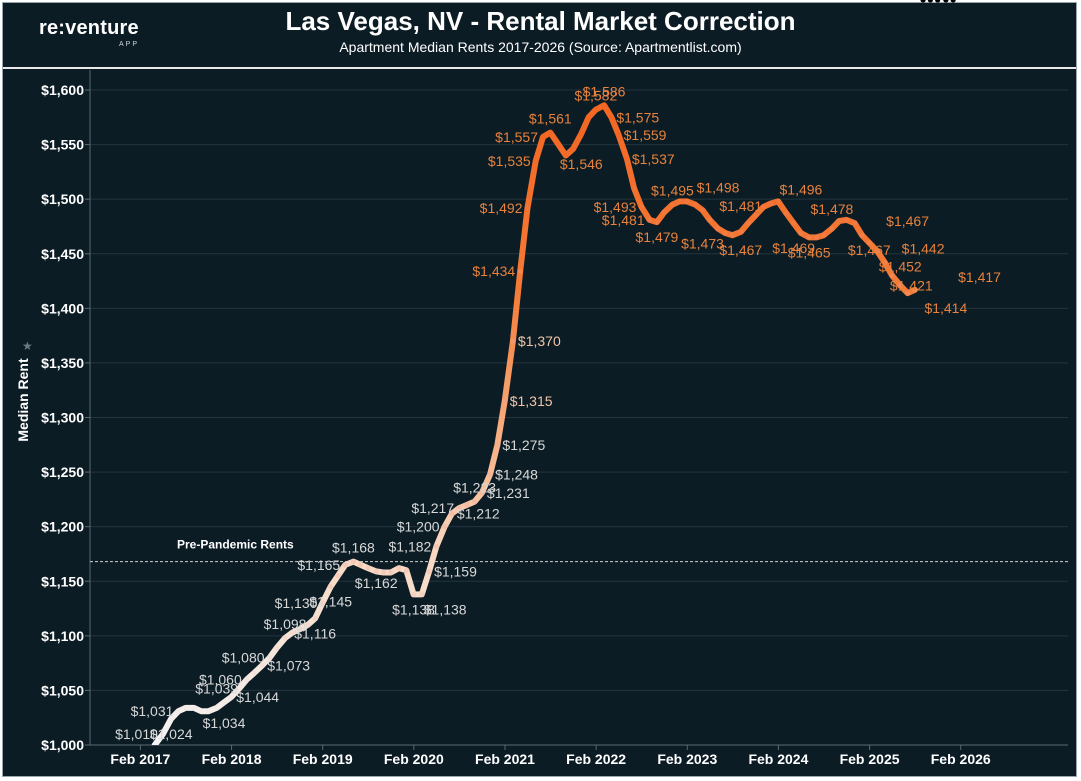  What do you see at coordinates (870, 759) in the screenshot?
I see `x-tick-label: Feb 2025` at bounding box center [870, 759].